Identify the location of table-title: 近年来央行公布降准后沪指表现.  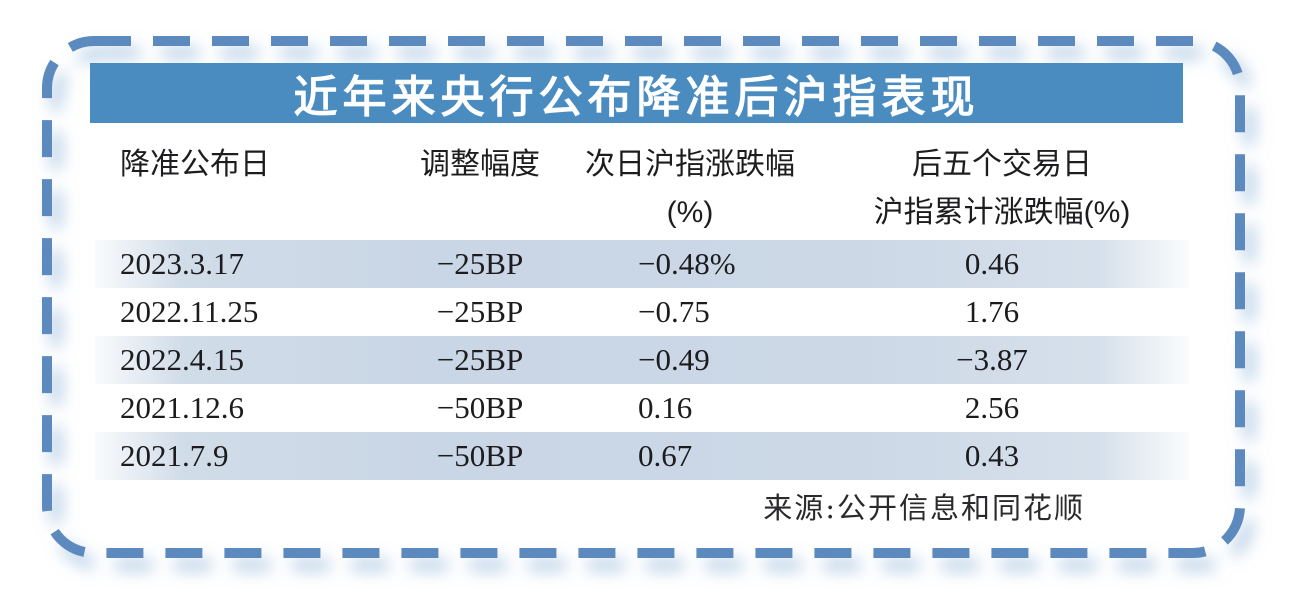
(636, 97).